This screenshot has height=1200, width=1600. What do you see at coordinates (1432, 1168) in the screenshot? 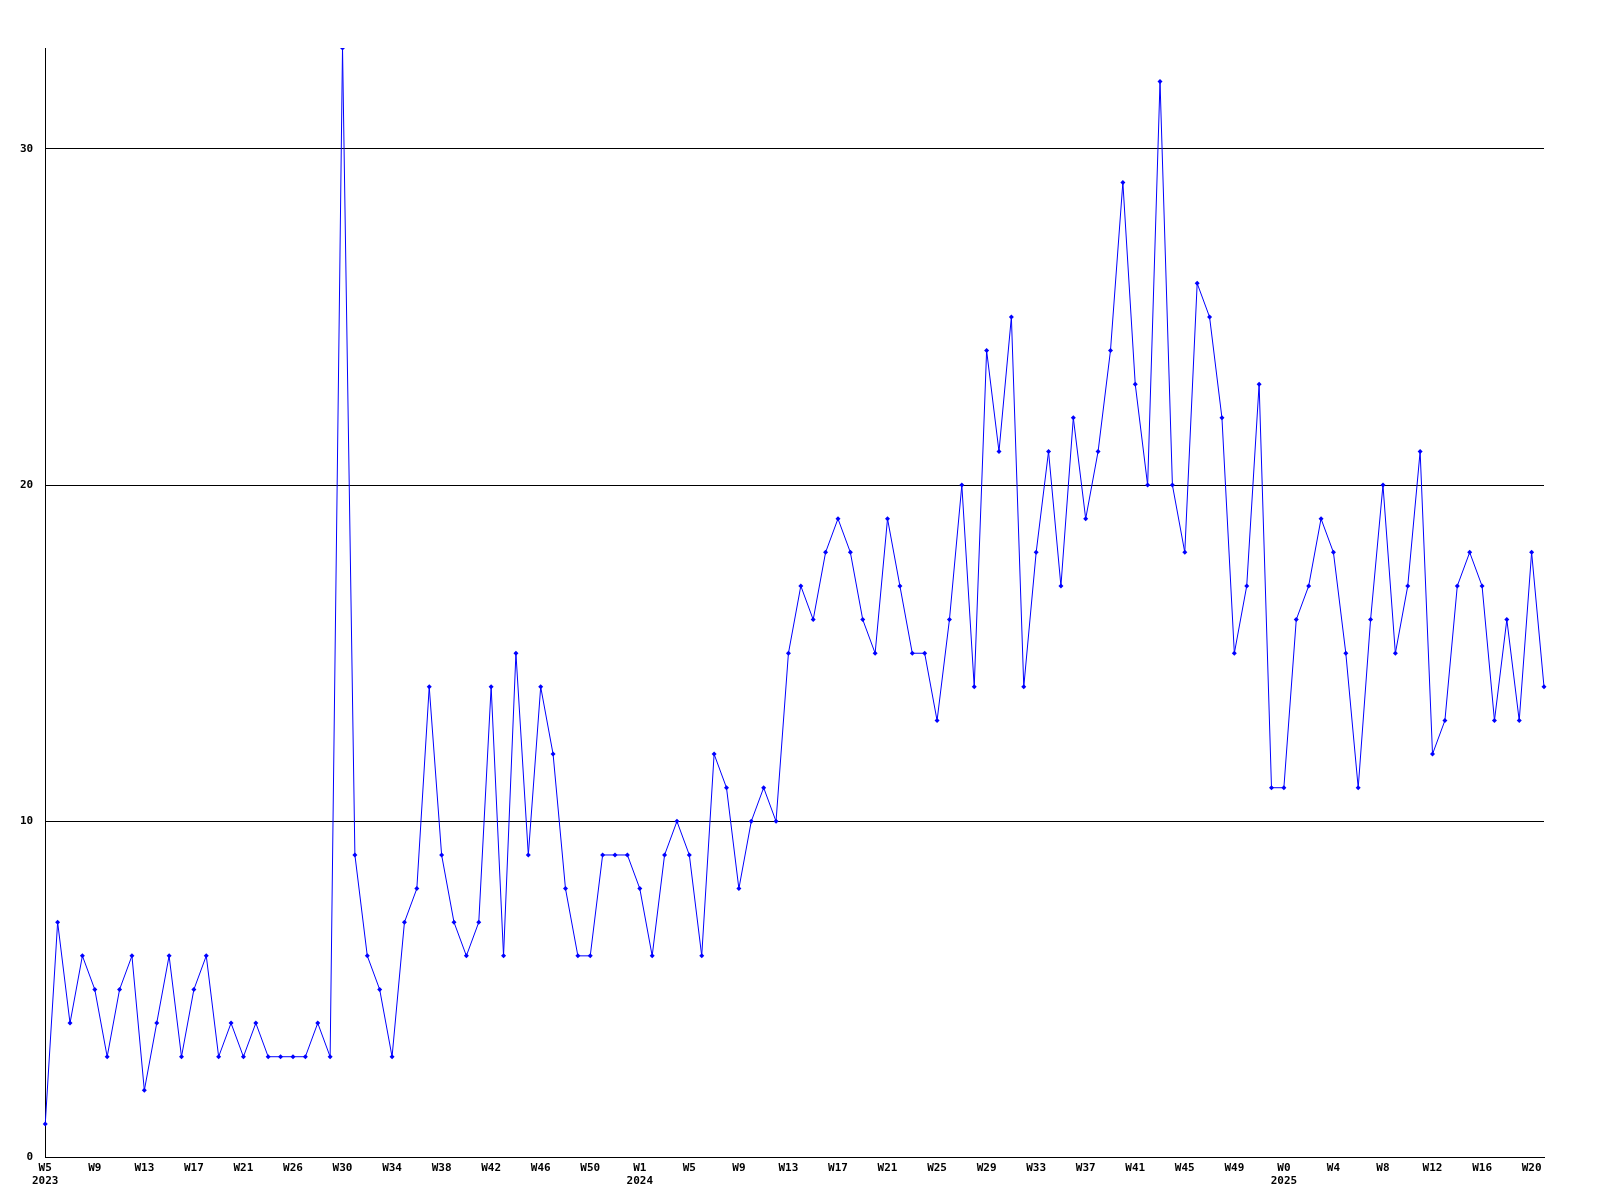
I see `x-tick-label: W12` at bounding box center [1432, 1168].